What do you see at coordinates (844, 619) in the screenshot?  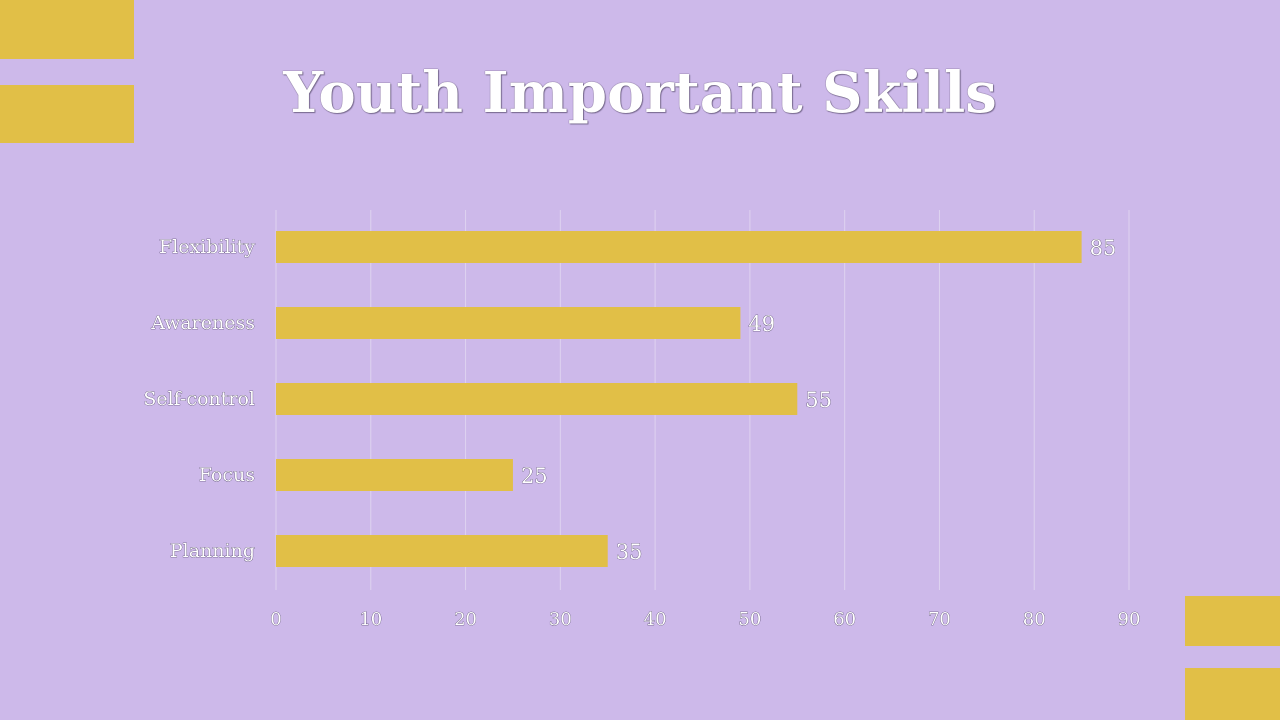 I see `x-tick-label-60: 60` at bounding box center [844, 619].